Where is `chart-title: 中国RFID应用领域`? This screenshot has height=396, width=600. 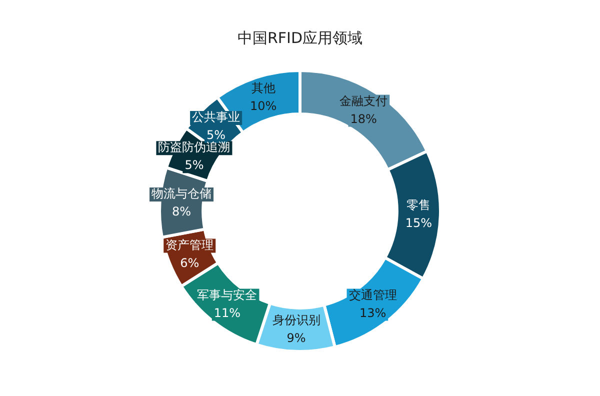 chart-title: 中国RFID应用领域 is located at coordinates (300, 37).